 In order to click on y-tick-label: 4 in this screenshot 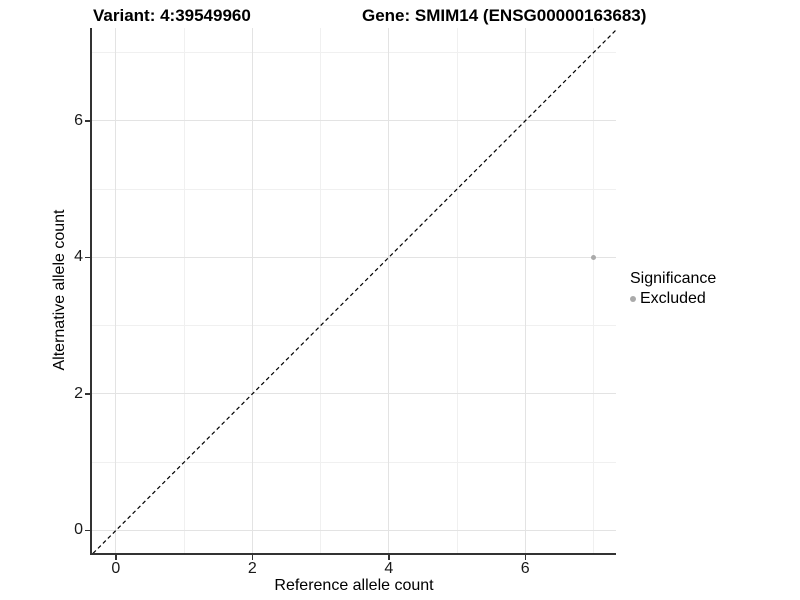, I will do `click(78, 257)`.